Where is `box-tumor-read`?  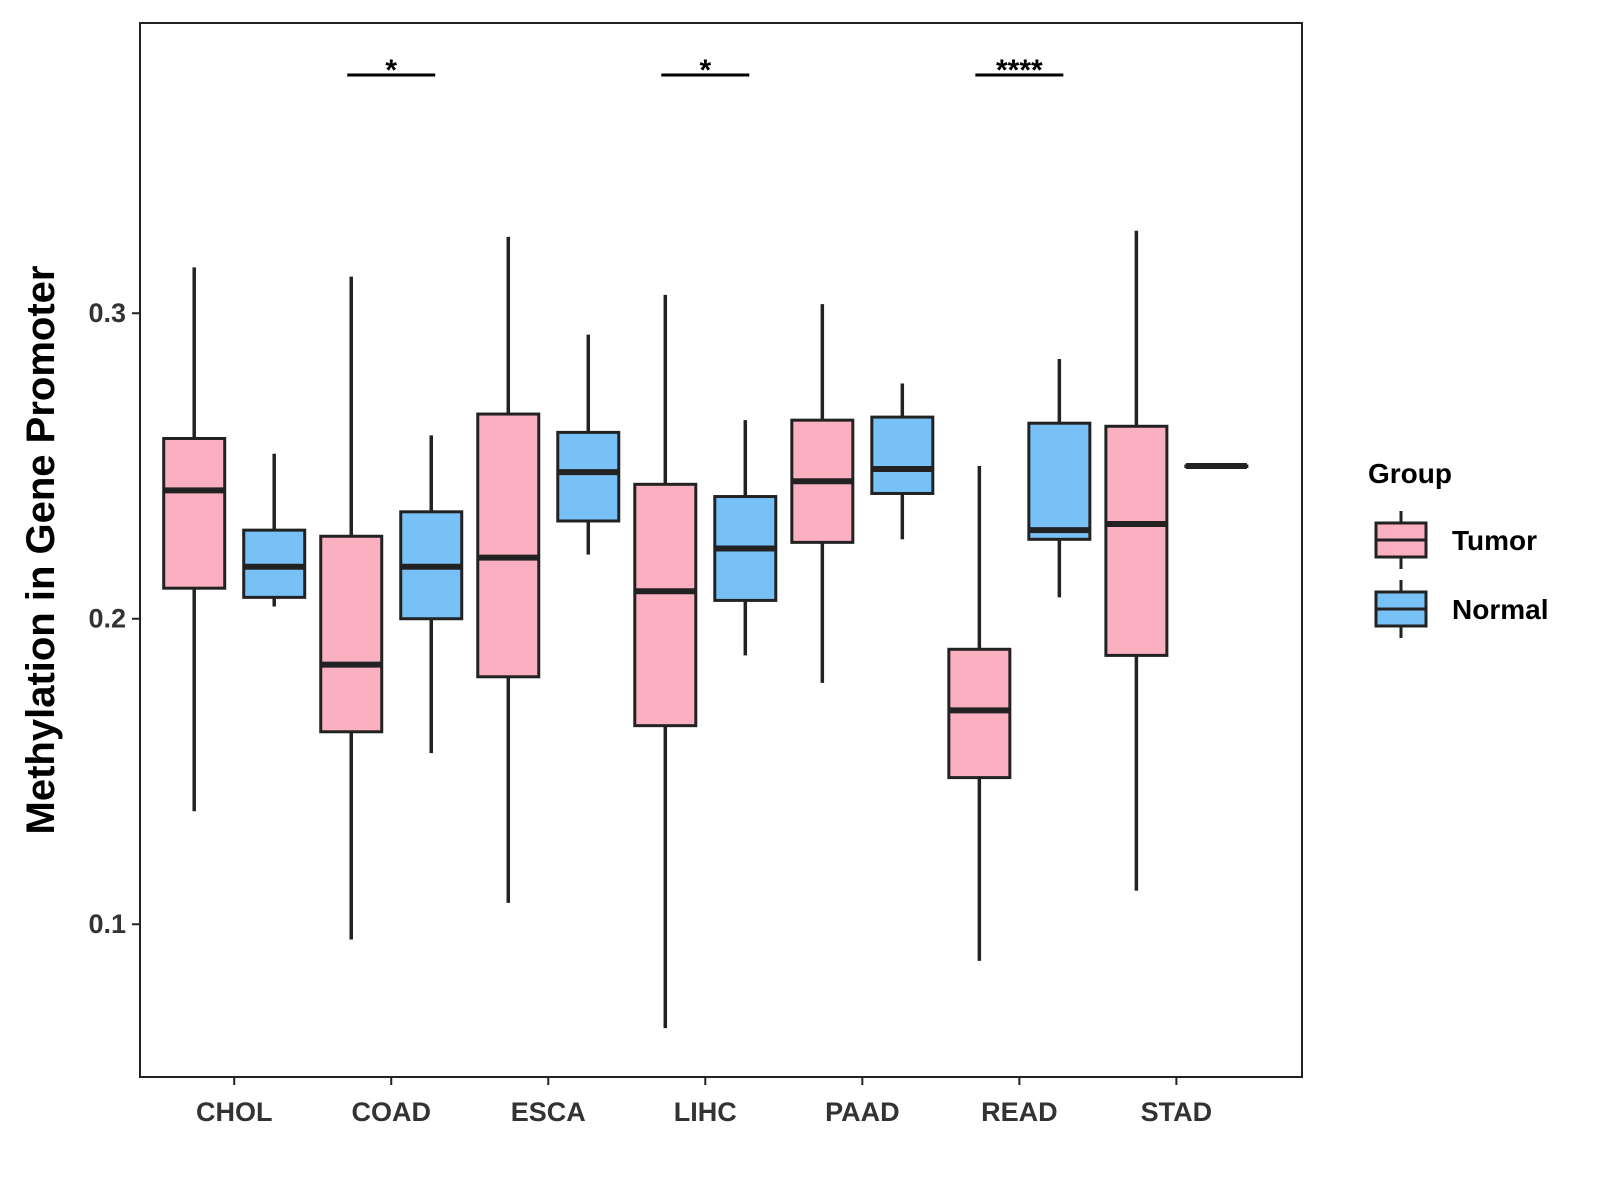
box-tumor-read is located at coordinates (979, 713).